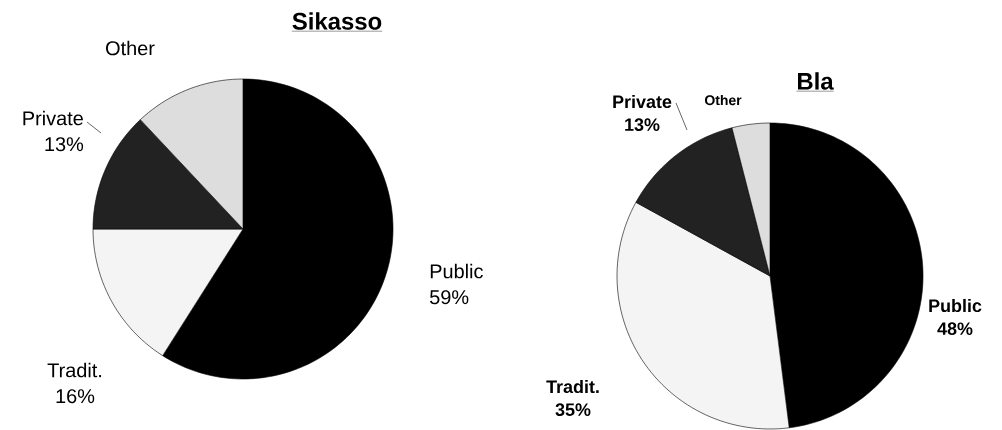  I want to click on data-label: 16%, so click(75, 396).